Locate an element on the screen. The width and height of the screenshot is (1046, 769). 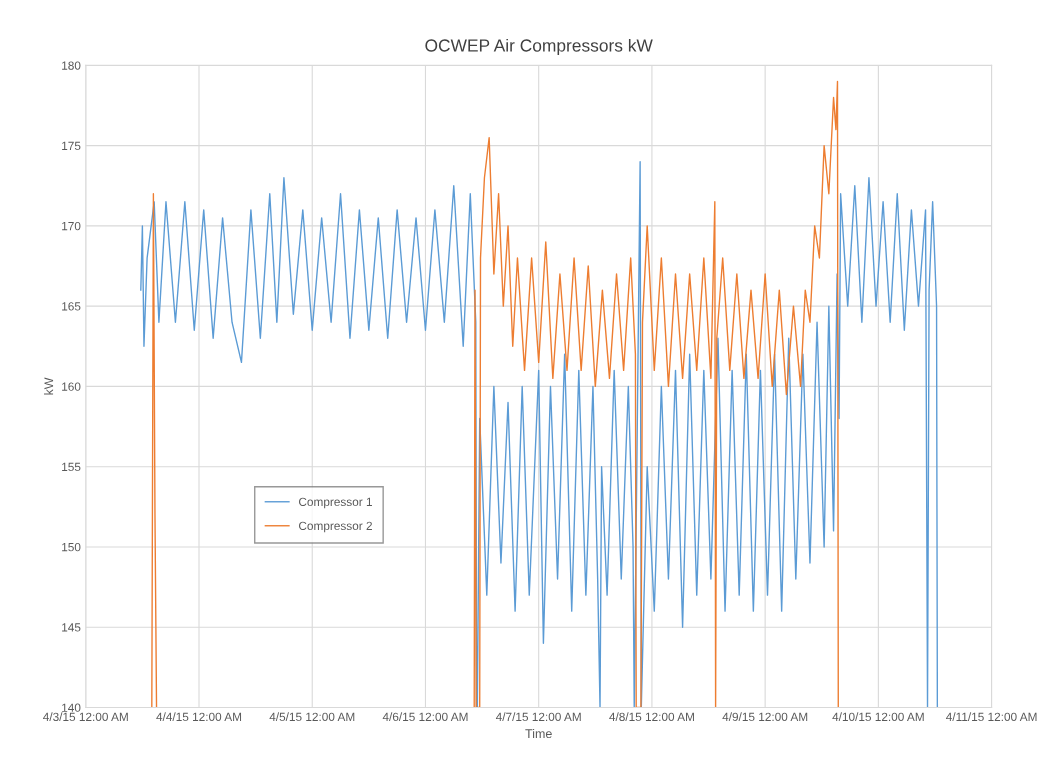
y-tick-label: 165 is located at coordinates (71, 306).